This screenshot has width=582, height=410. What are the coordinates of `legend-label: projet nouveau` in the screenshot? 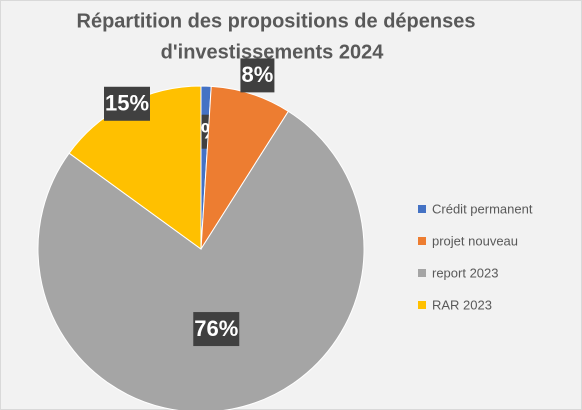 It's located at (475, 240).